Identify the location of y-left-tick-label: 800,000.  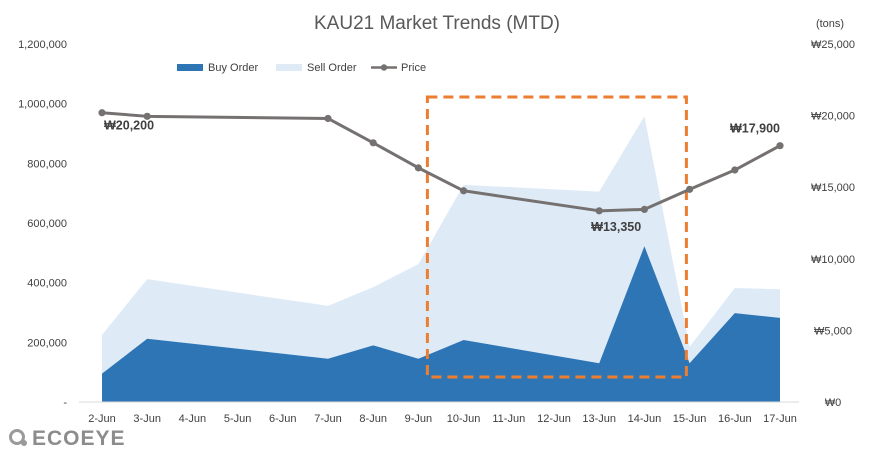
(47, 164).